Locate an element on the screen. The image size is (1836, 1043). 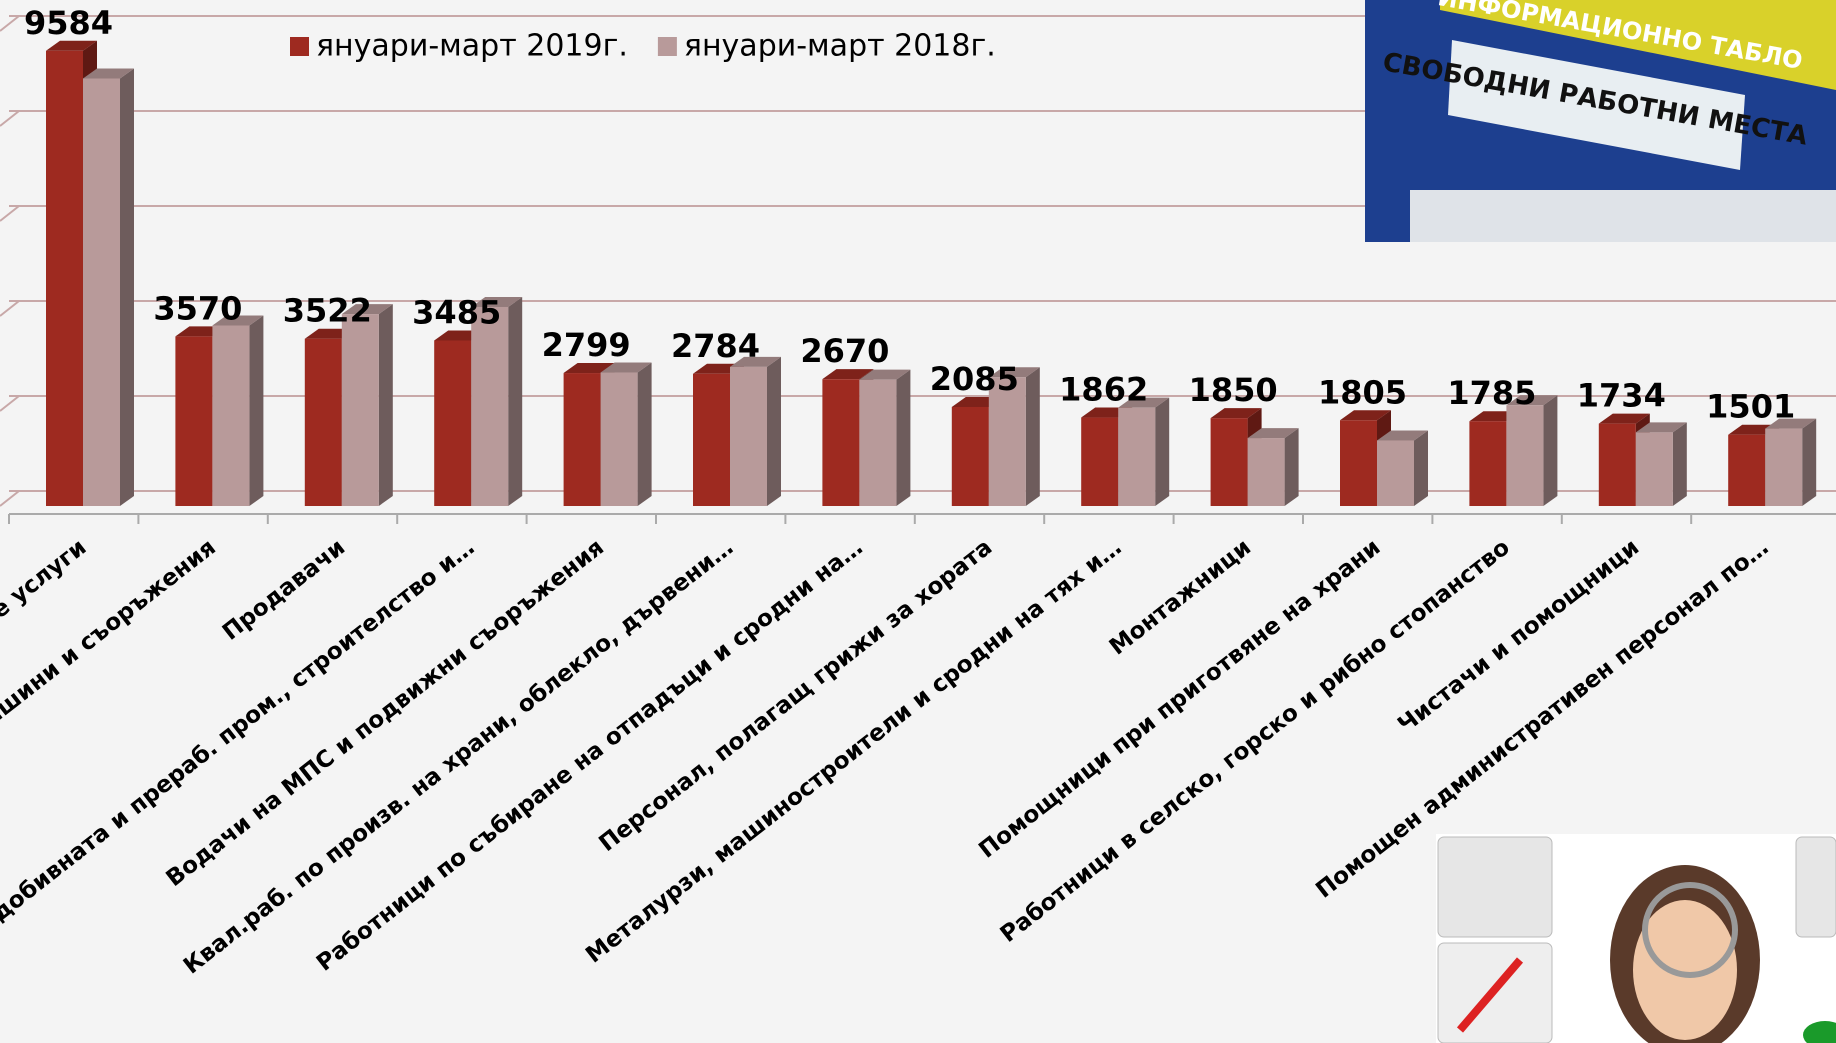
photo-papers is located at coordinates (1623, 216).